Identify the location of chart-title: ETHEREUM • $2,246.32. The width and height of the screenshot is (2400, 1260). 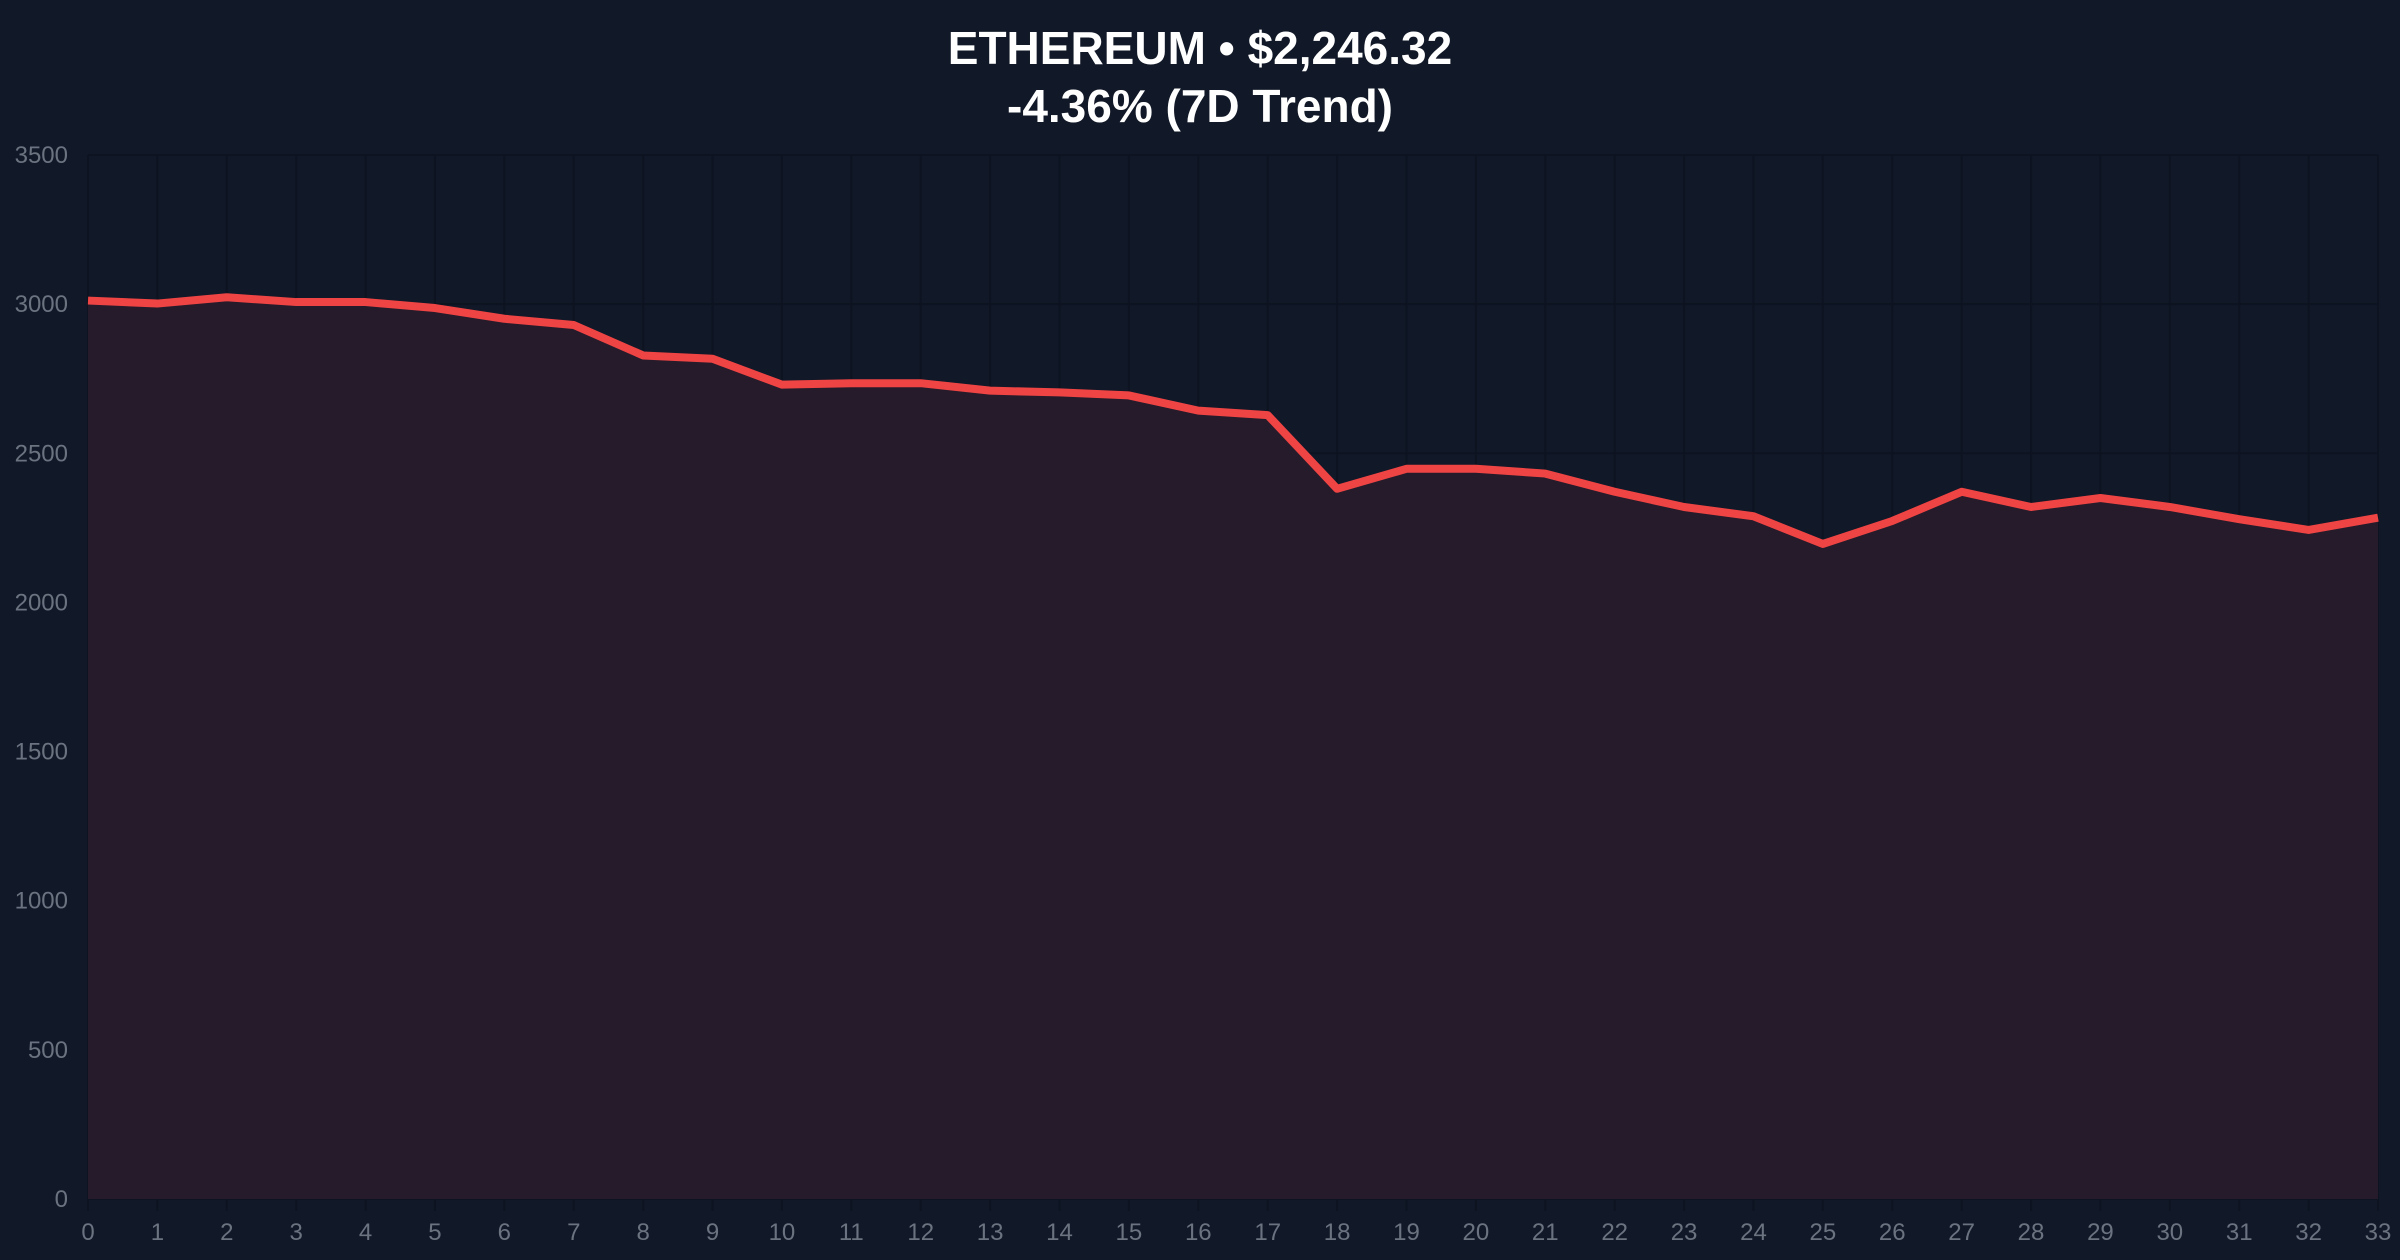
(1200, 48).